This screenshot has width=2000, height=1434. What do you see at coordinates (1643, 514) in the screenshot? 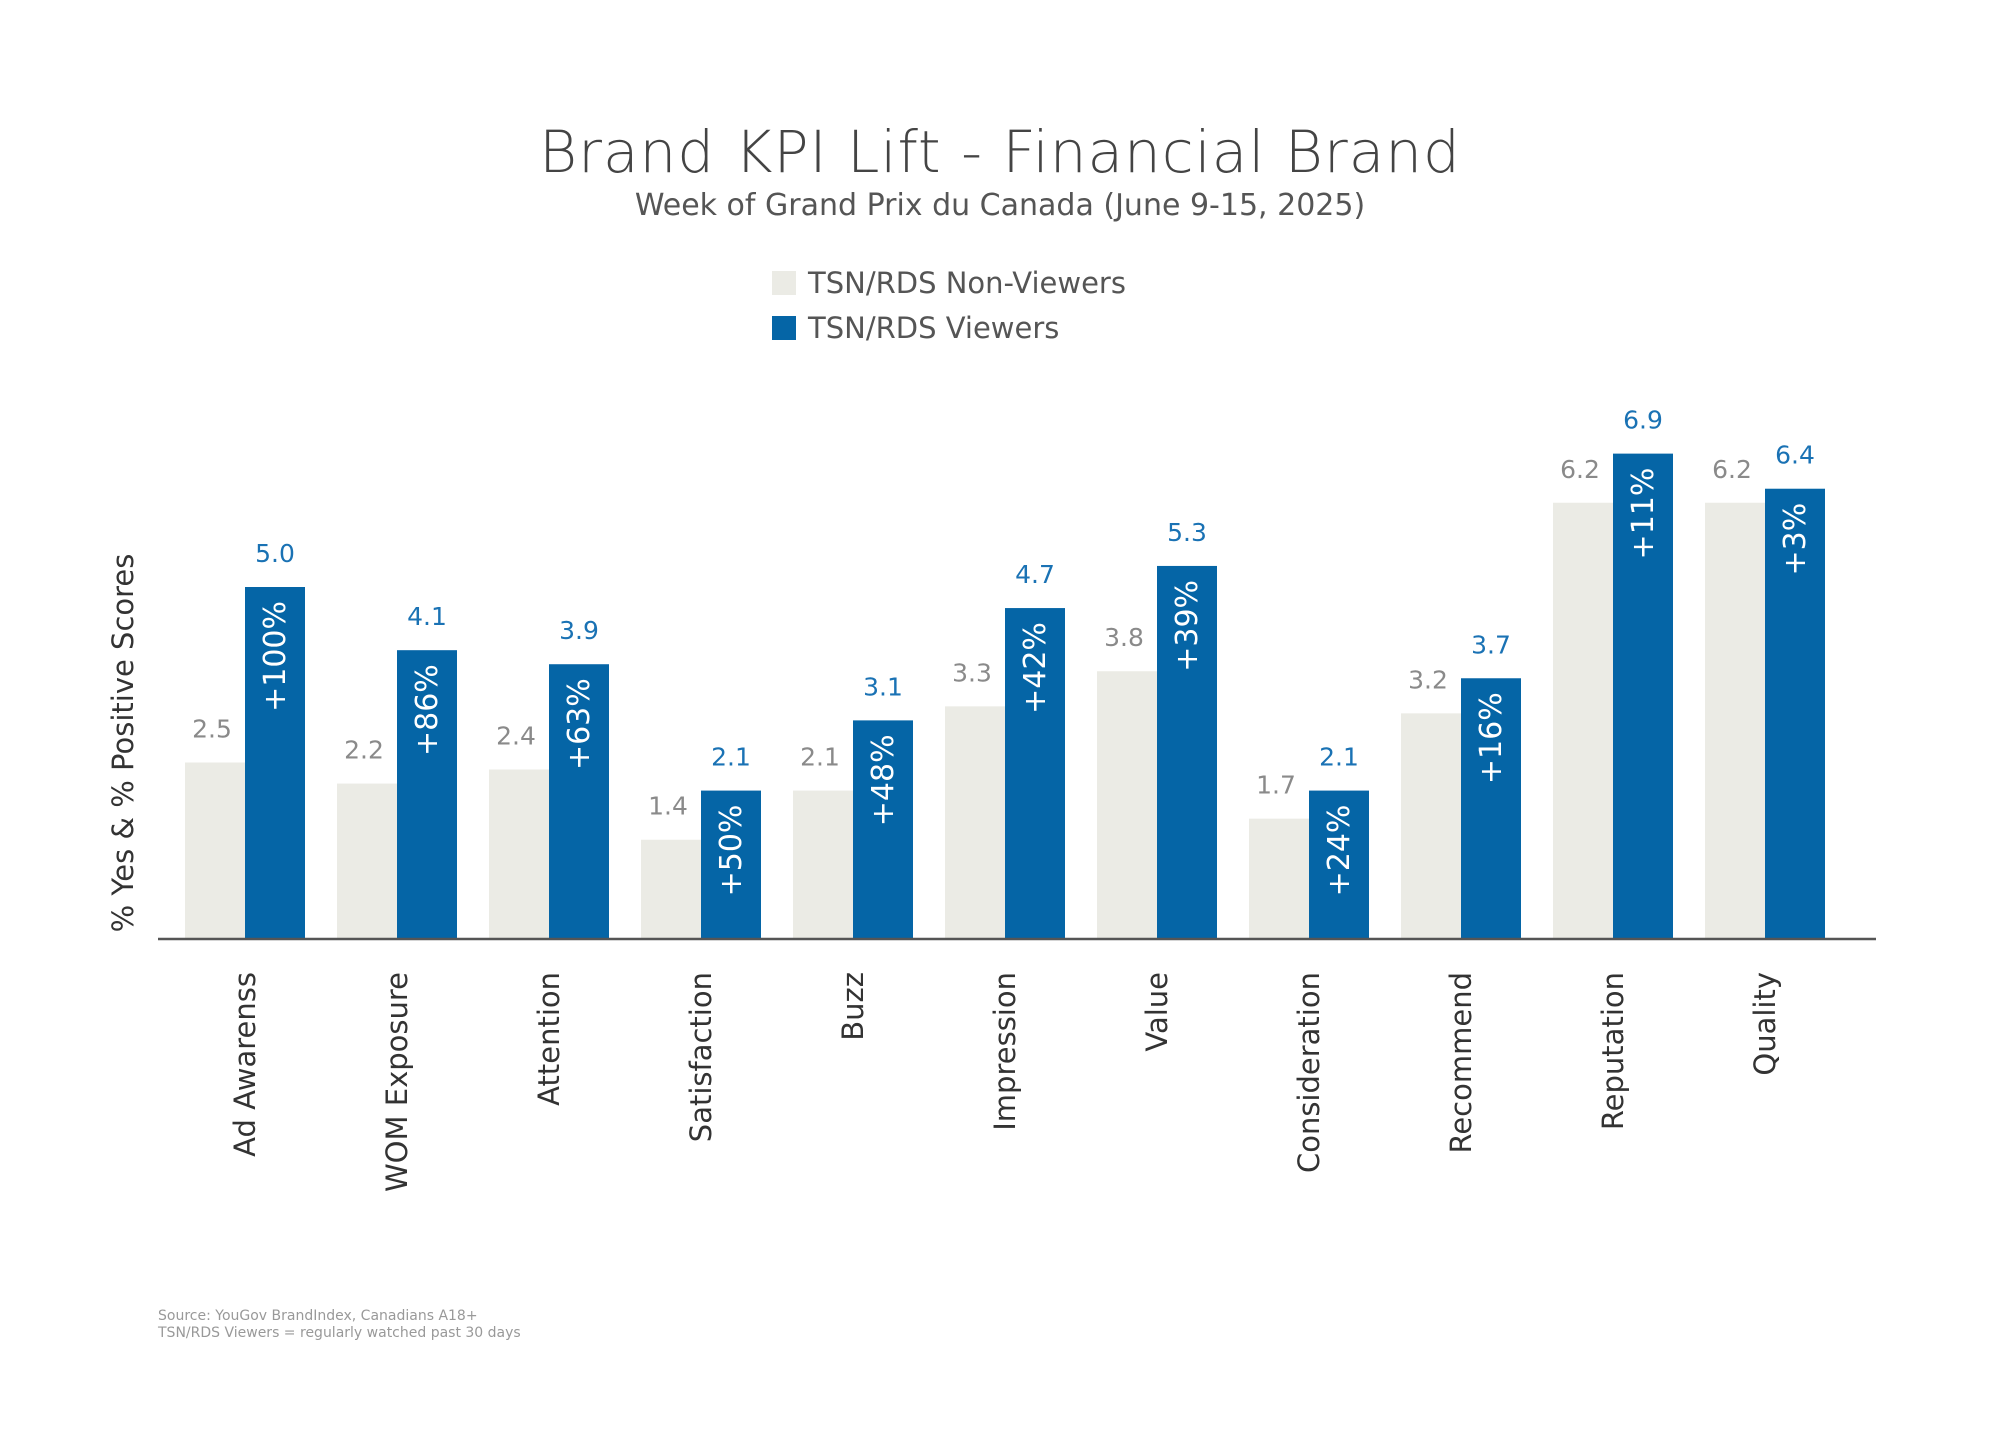
I see `lift-label: +11%` at bounding box center [1643, 514].